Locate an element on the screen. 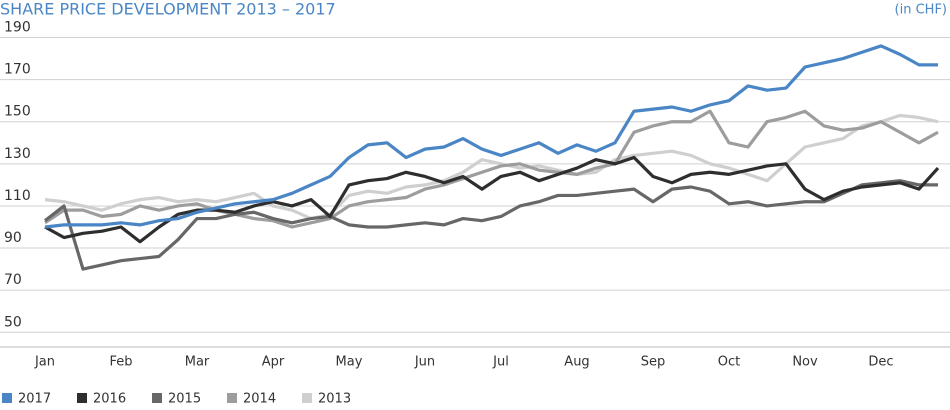 This screenshot has width=950, height=410. x-tick-label: Oct is located at coordinates (729, 362).